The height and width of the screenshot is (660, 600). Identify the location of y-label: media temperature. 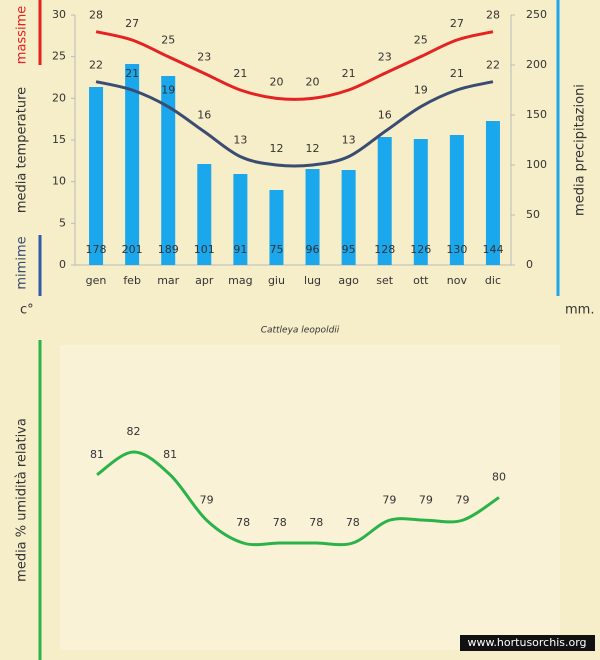
(22, 150).